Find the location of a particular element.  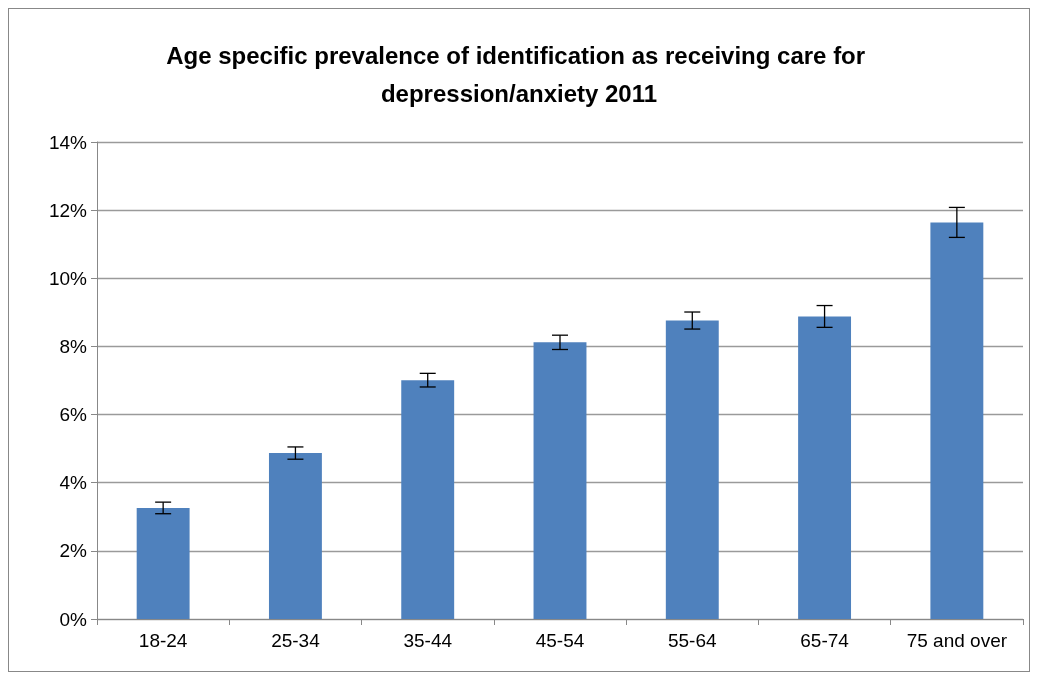

y-tick-label: 2% is located at coordinates (73, 551).